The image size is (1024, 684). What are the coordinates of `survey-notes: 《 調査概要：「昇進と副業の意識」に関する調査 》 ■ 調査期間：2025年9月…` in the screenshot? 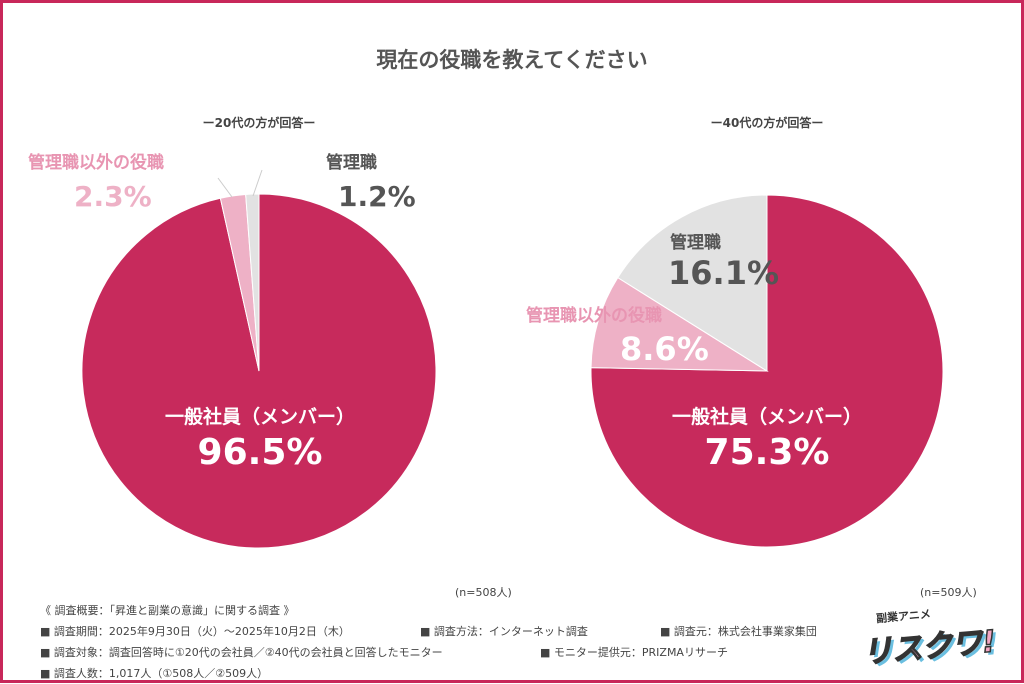 It's located at (428, 642).